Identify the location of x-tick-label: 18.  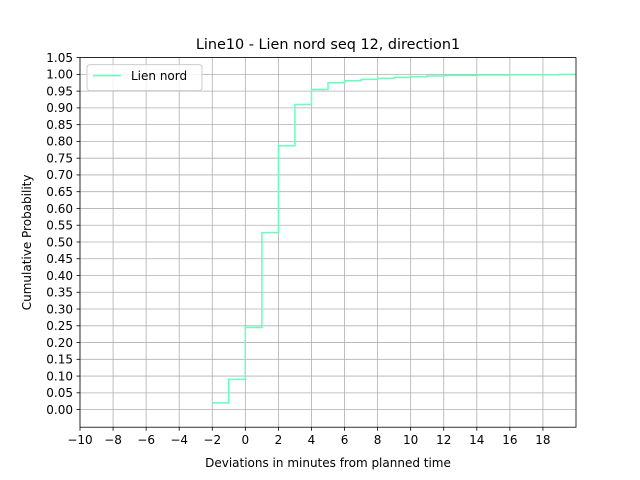
(542, 440).